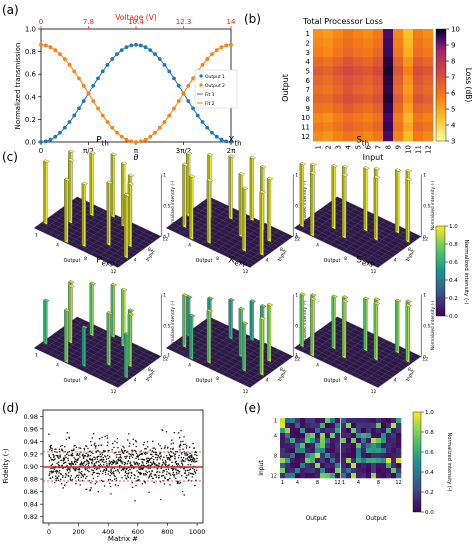 This screenshot has height=549, width=474. Describe the element at coordinates (429, 513) in the screenshot. I see `colorbar-e-tick-label: 0.0` at that location.